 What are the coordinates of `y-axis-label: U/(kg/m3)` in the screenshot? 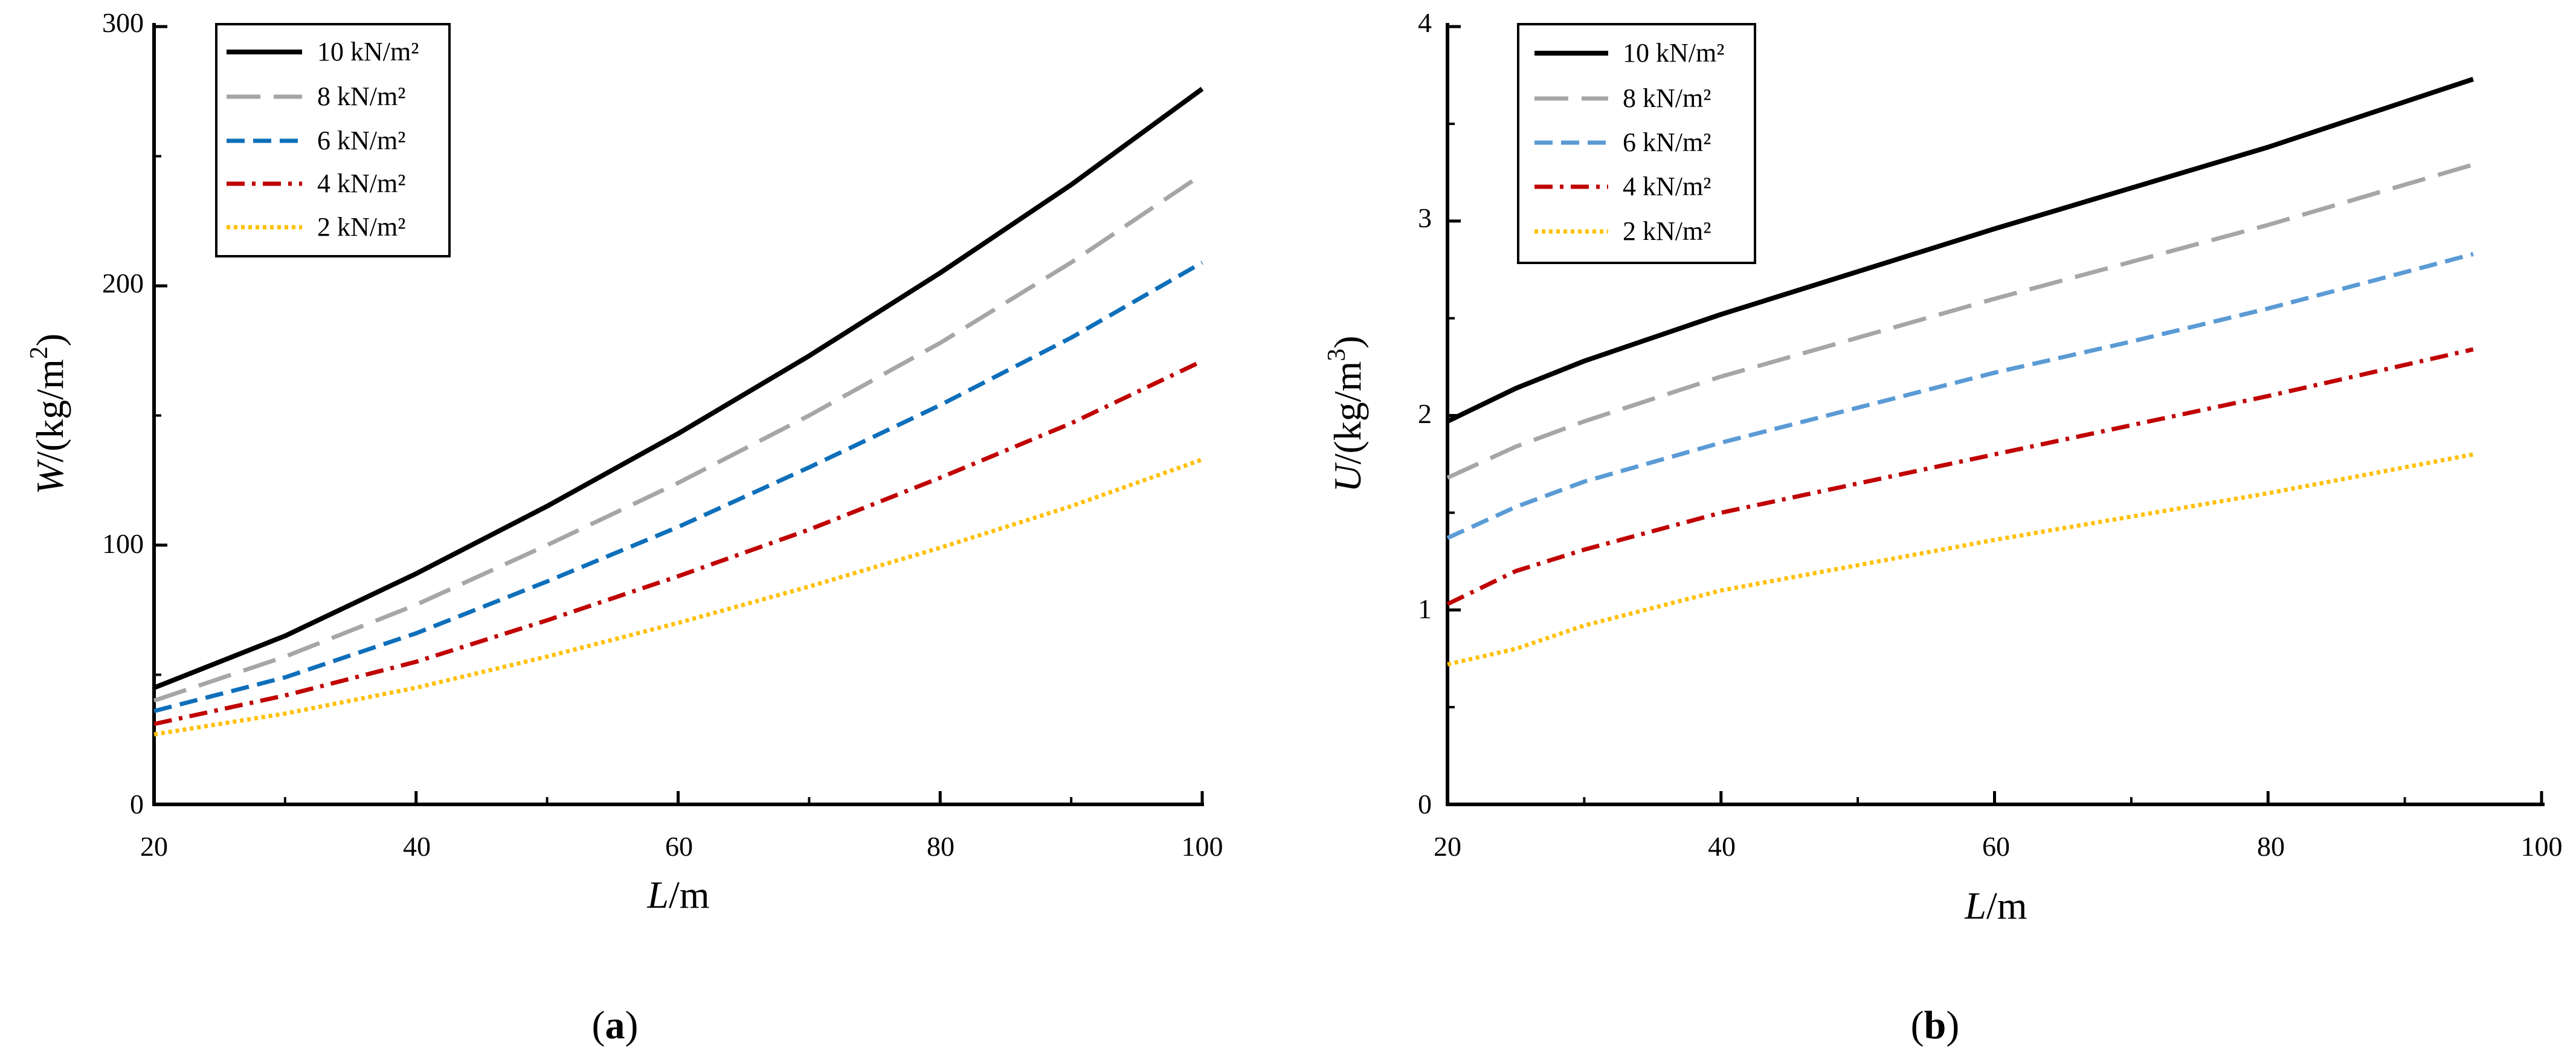 It's located at (1346, 413).